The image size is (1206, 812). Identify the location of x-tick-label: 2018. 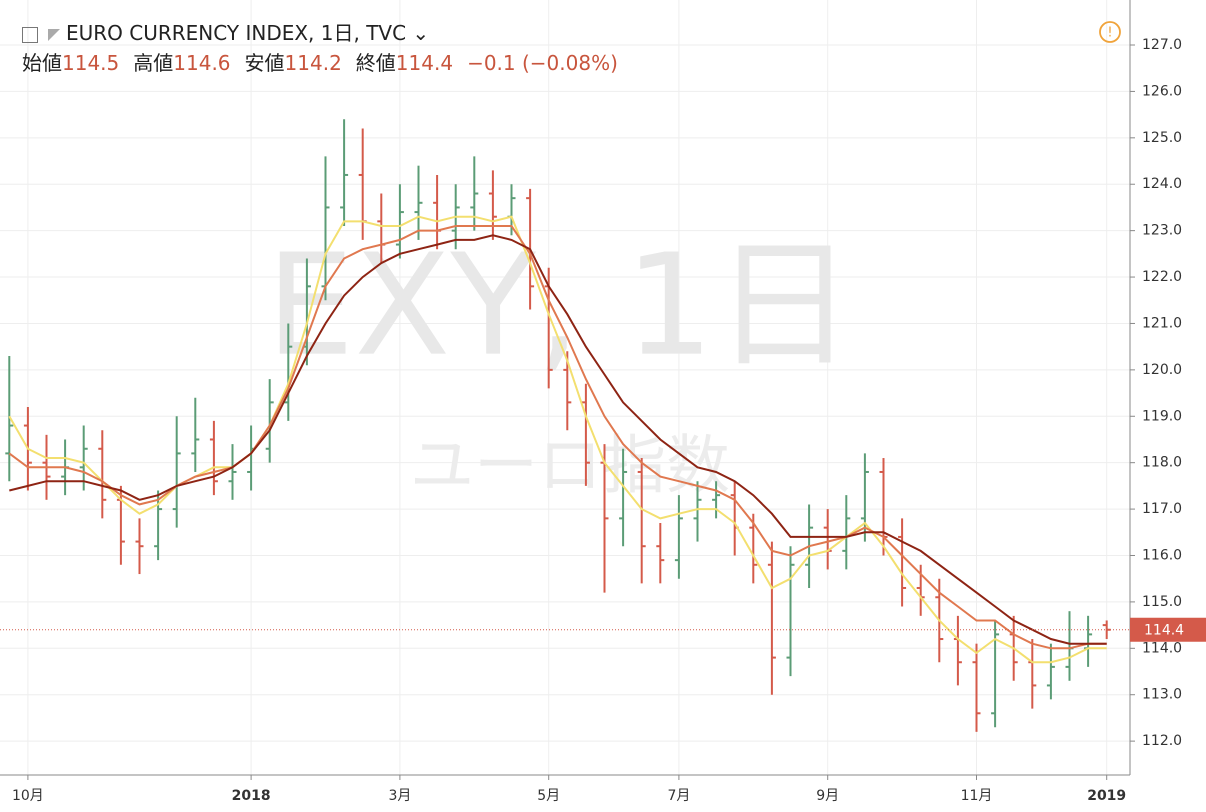
(251, 796).